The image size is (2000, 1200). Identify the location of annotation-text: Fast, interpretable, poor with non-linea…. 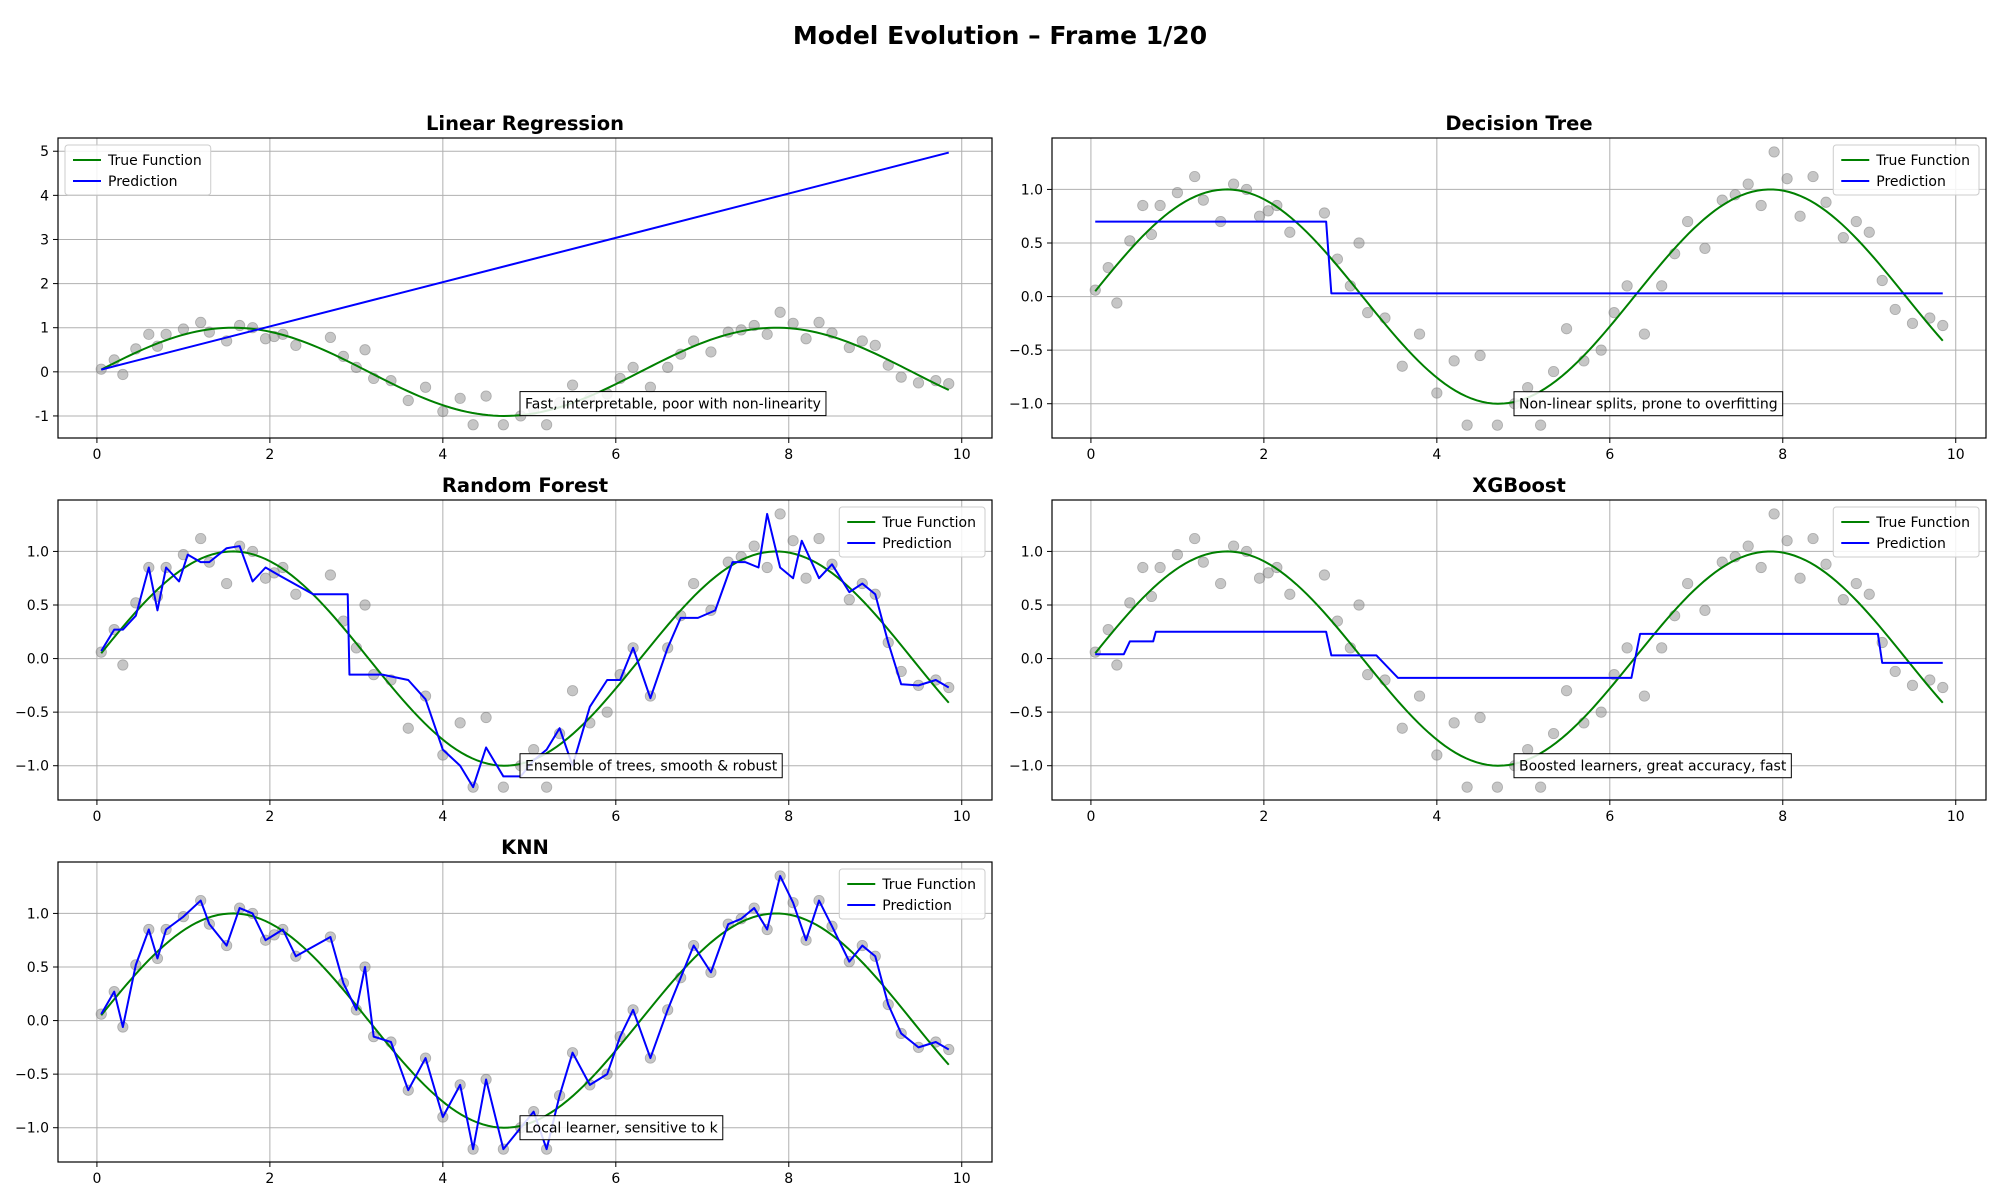
(673, 405).